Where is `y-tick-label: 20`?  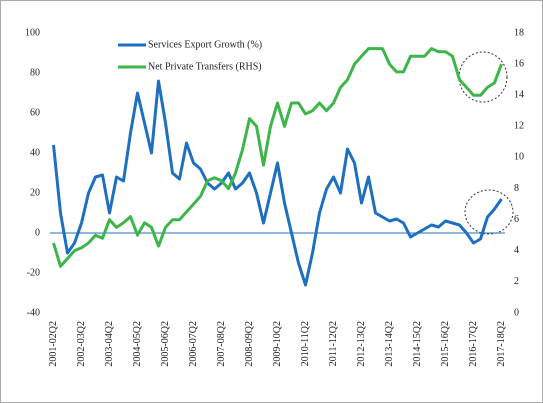
y-tick-label: 20 is located at coordinates (35, 192).